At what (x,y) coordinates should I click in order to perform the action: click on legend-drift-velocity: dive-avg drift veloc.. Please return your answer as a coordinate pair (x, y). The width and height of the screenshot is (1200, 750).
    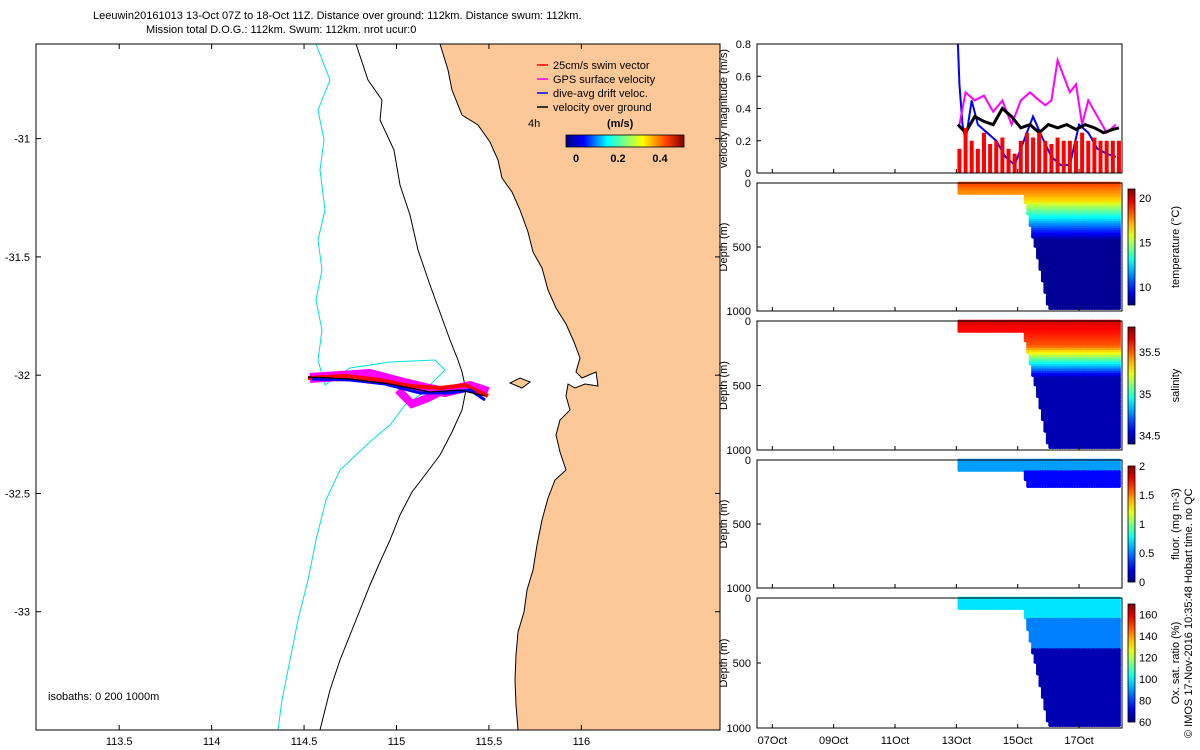
    Looking at the image, I should click on (600, 94).